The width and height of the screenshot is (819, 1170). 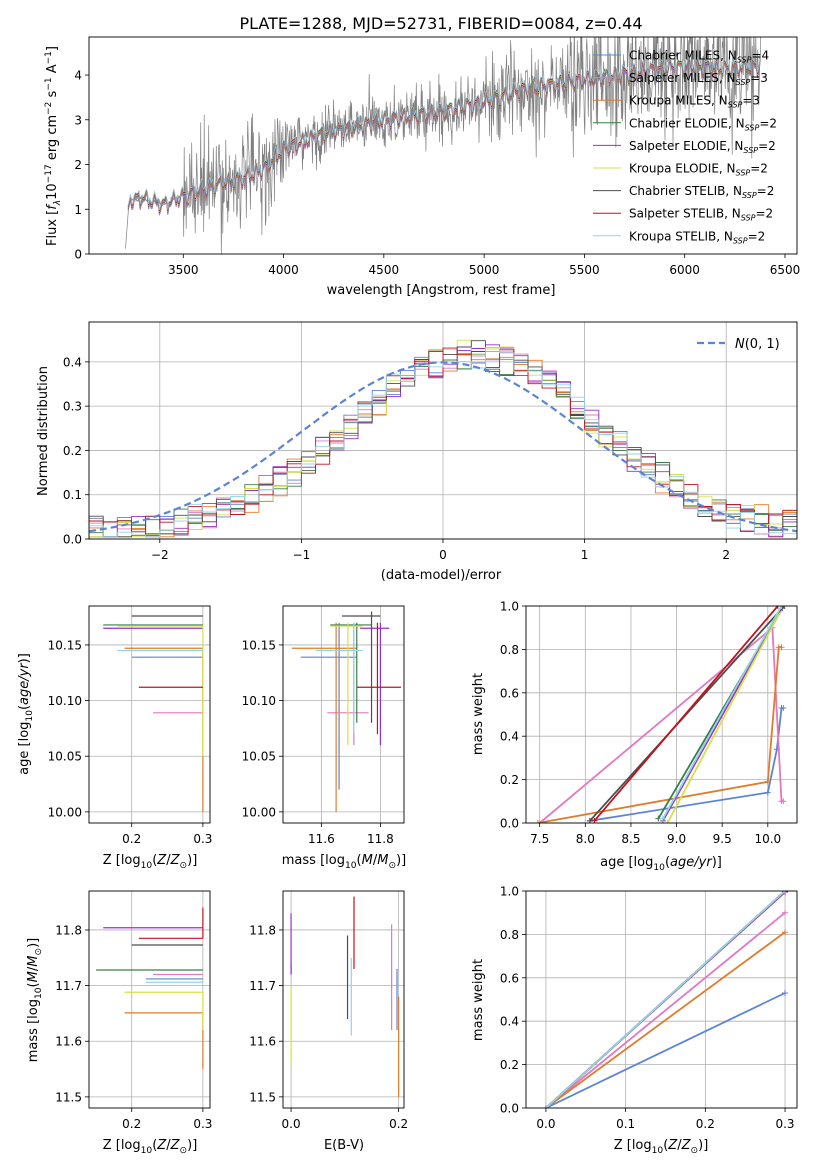 What do you see at coordinates (78, 120) in the screenshot?
I see `spectrum-ytick-label: 3` at bounding box center [78, 120].